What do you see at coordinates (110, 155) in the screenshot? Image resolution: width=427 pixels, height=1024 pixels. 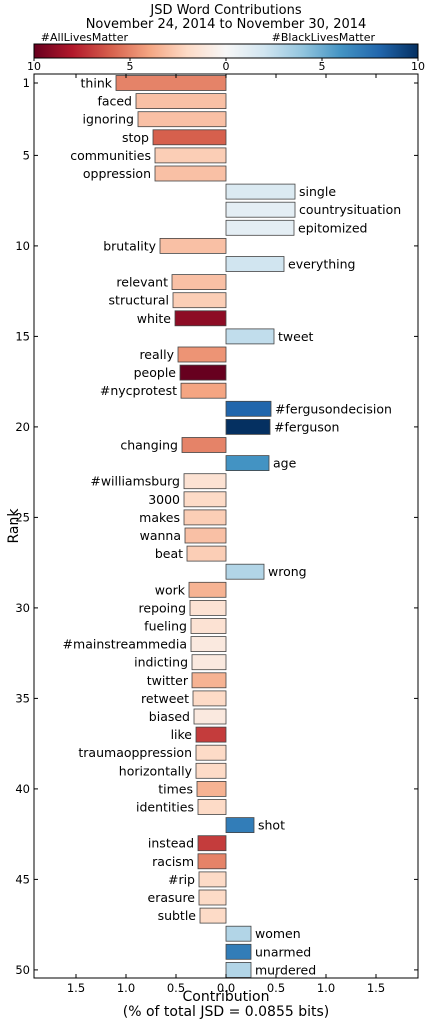 I see `word-label-5: communities` at bounding box center [110, 155].